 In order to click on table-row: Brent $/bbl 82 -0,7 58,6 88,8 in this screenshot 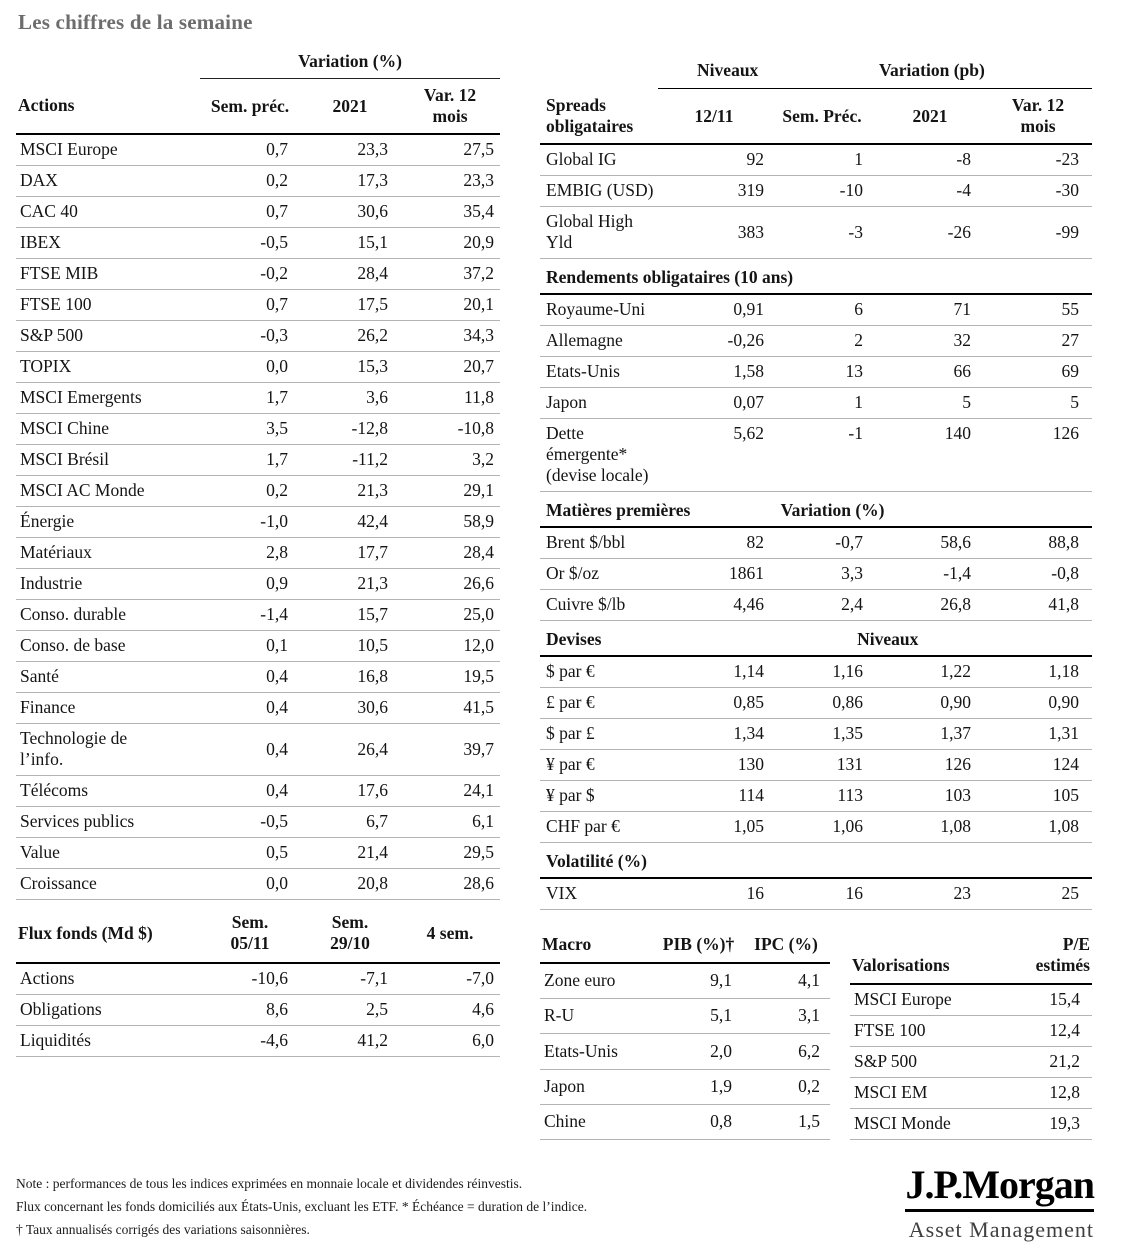, I will do `click(816, 543)`.